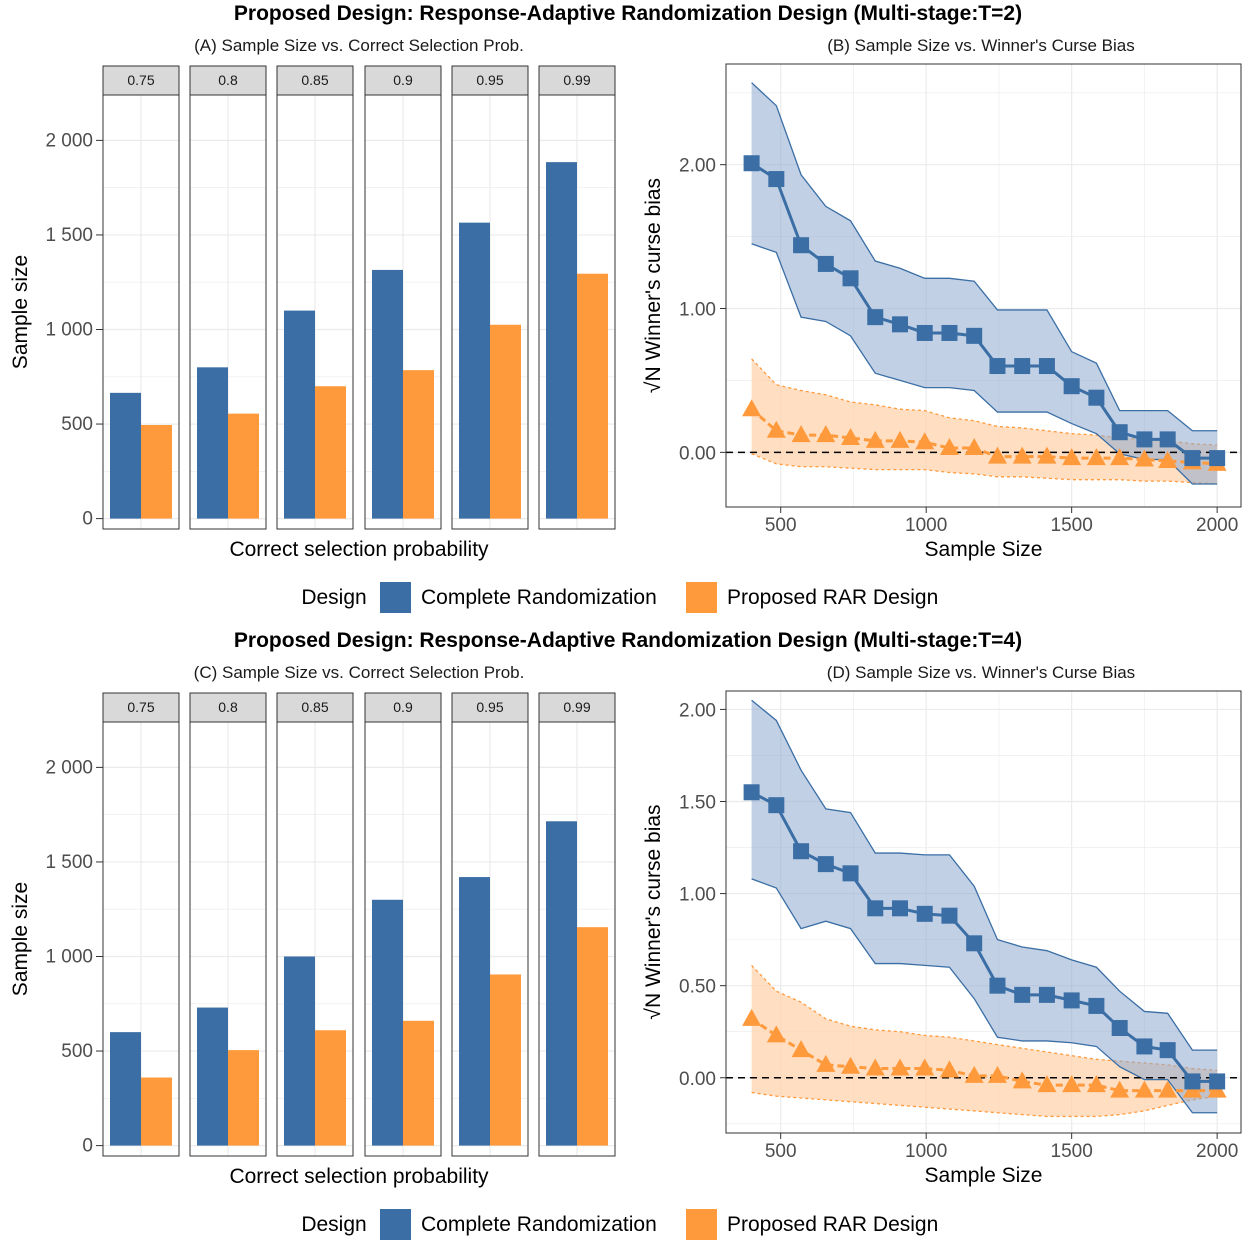 The height and width of the screenshot is (1241, 1256). What do you see at coordinates (69, 235) in the screenshot?
I see `bar-y-tick-label: 1 500` at bounding box center [69, 235].